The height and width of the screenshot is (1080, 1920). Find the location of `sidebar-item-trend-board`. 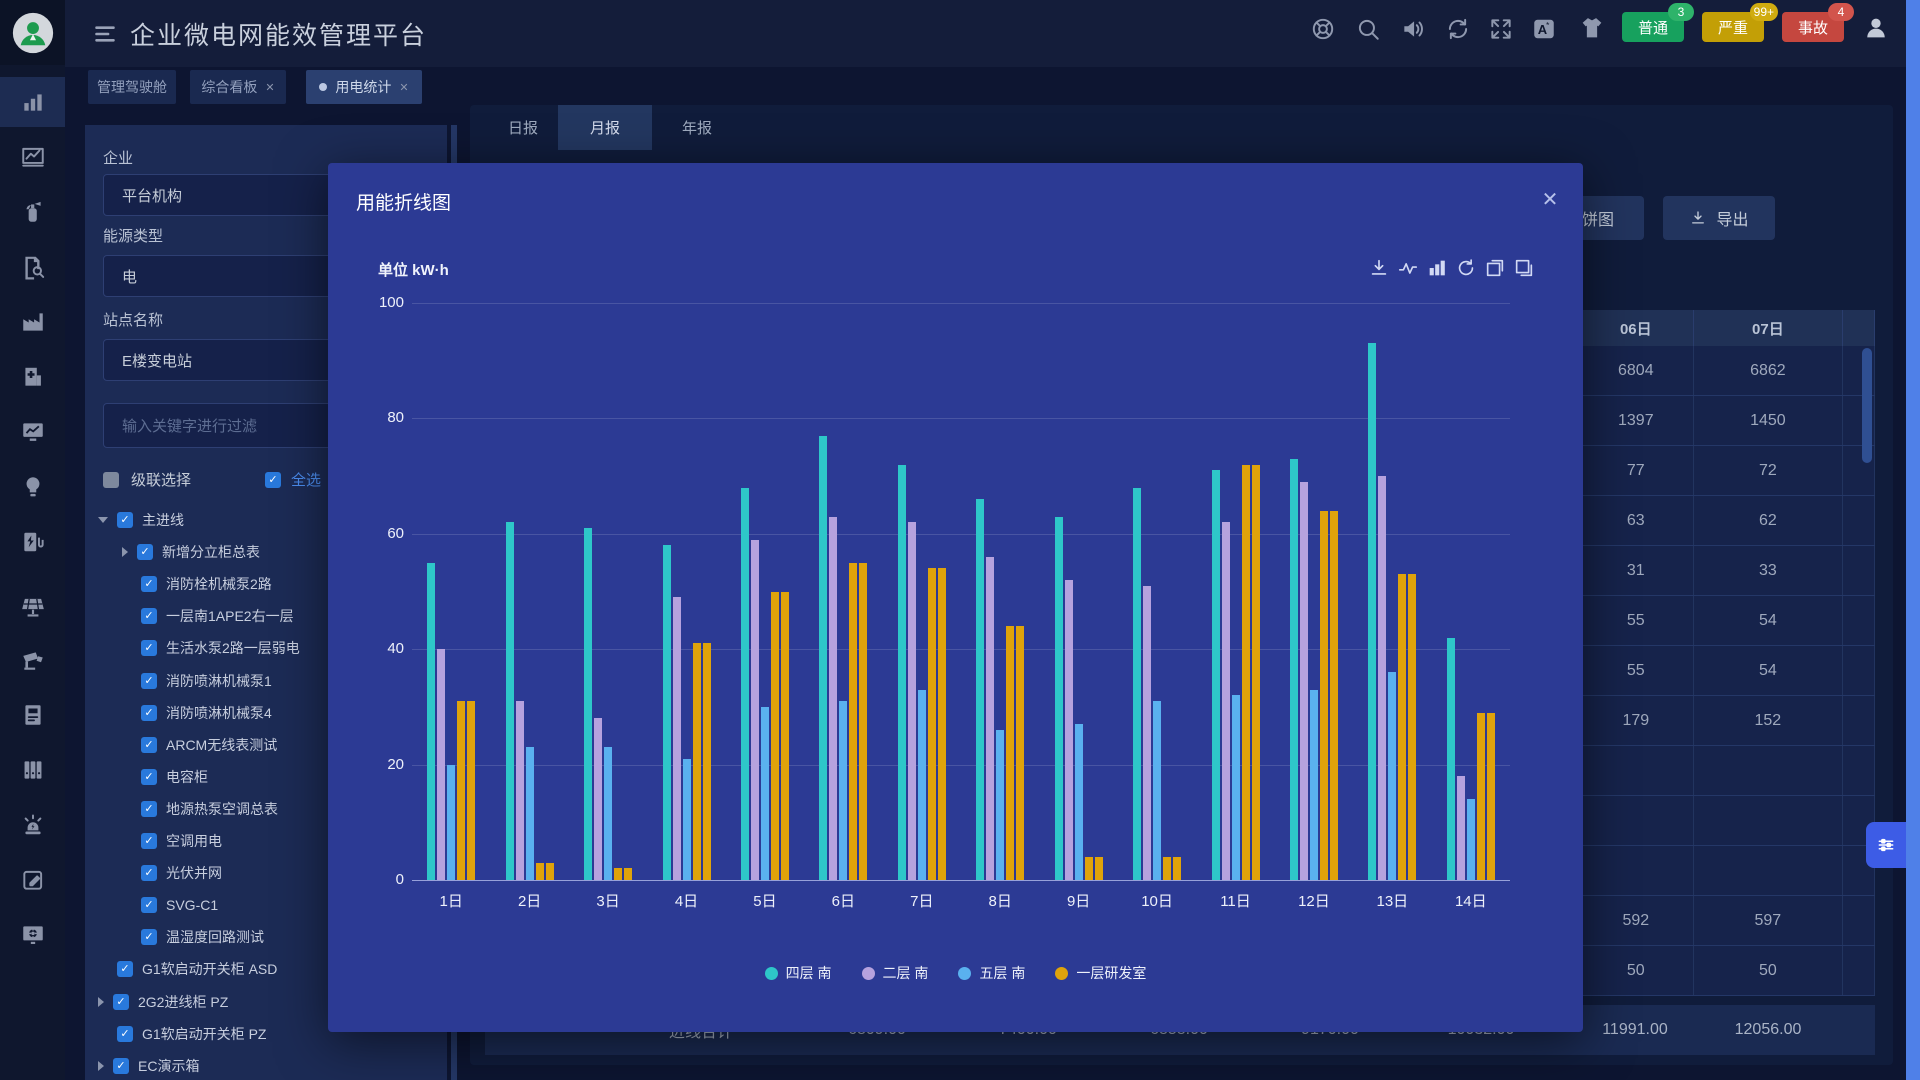

sidebar-item-trend-board is located at coordinates (32, 157).